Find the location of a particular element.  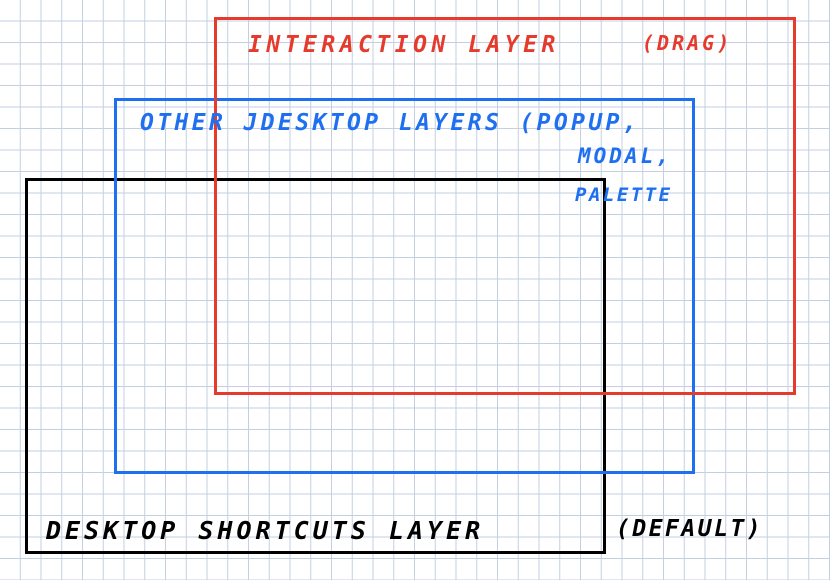

desktop-shortcuts-layer-note: (DEFAULT) is located at coordinates (690, 529).